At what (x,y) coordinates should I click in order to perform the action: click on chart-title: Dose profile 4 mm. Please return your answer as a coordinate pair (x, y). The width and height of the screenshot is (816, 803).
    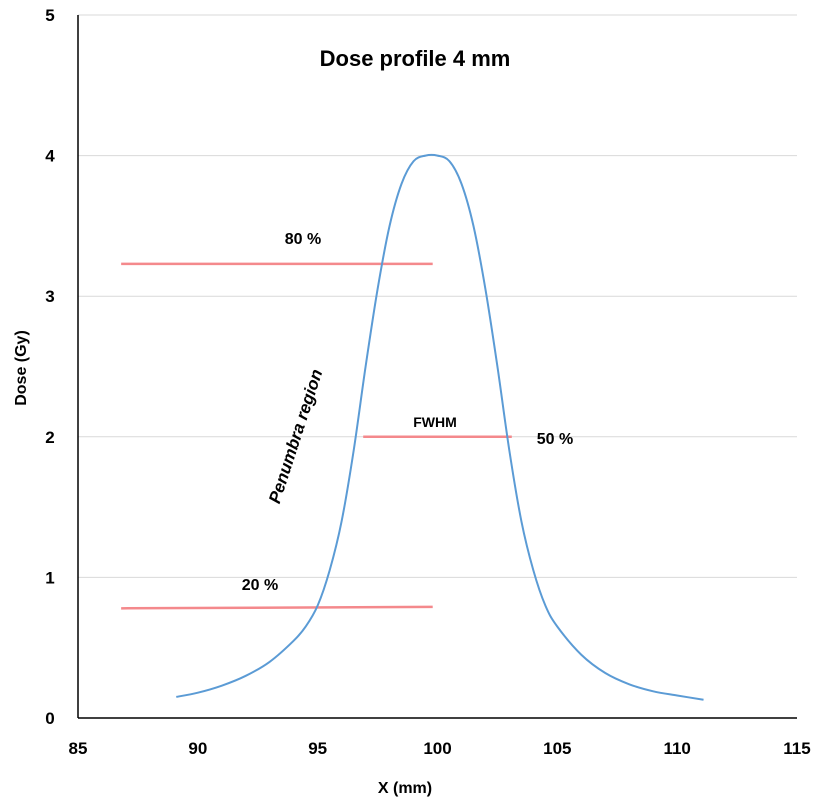
    Looking at the image, I should click on (415, 58).